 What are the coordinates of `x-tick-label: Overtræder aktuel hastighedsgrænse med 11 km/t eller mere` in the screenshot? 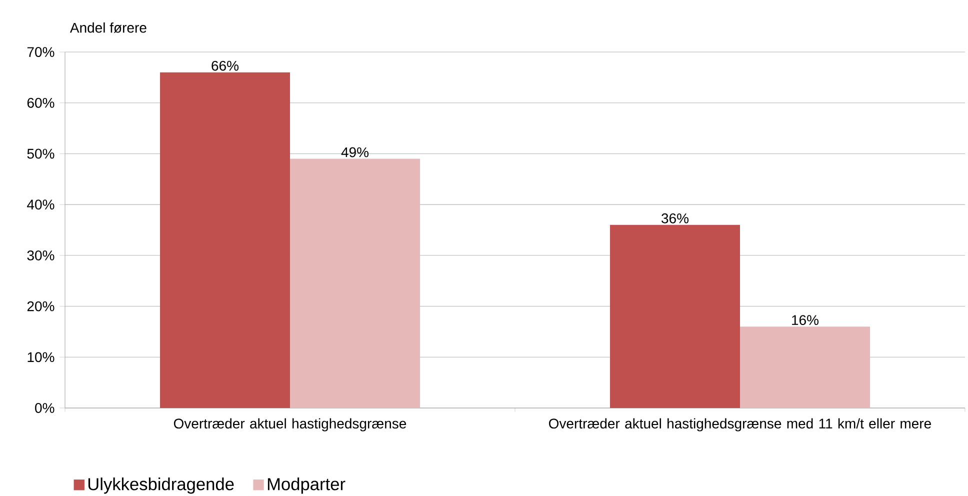 It's located at (740, 425).